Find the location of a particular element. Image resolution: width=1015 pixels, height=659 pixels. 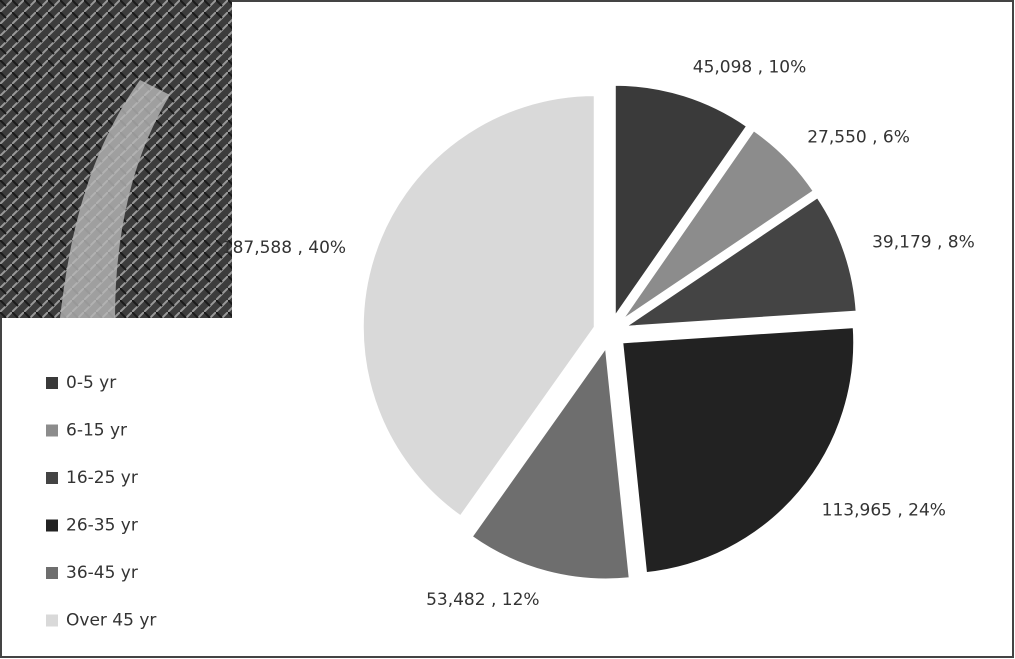

photo is located at coordinates (116, 159).